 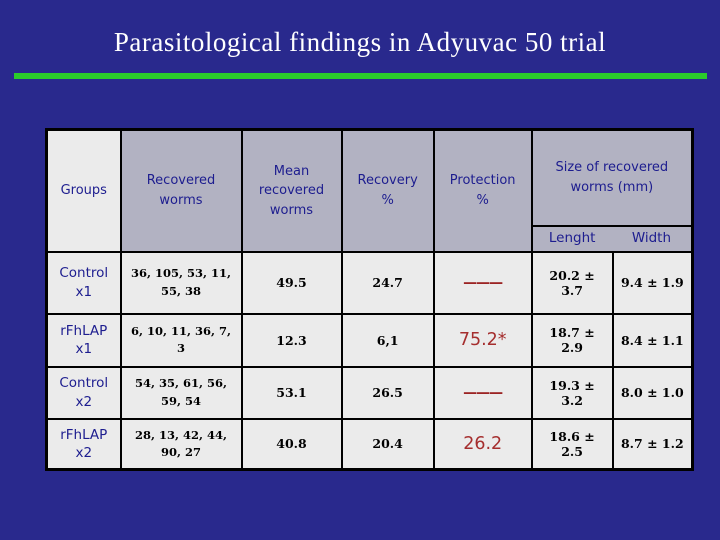 I want to click on mean-recovered-cell: 12.3, so click(x=291, y=340).